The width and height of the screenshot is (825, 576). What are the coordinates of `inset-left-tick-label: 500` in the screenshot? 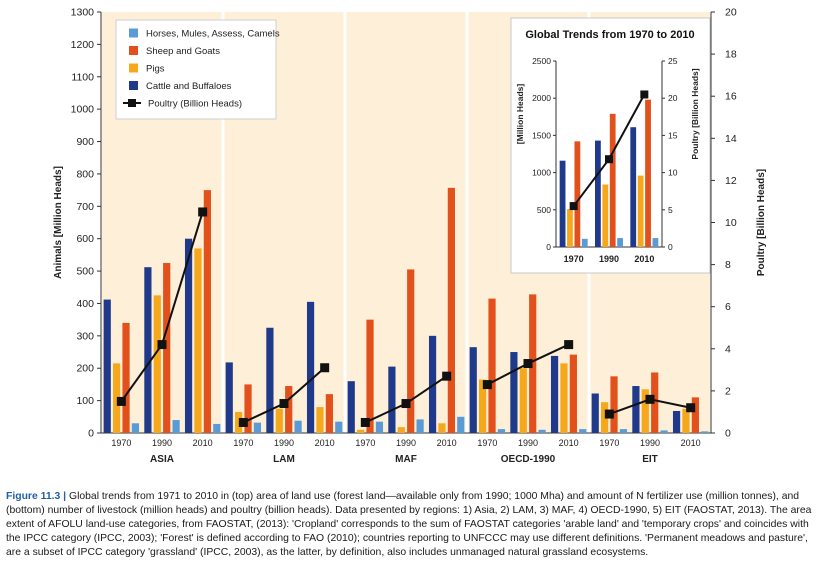 It's located at (544, 210).